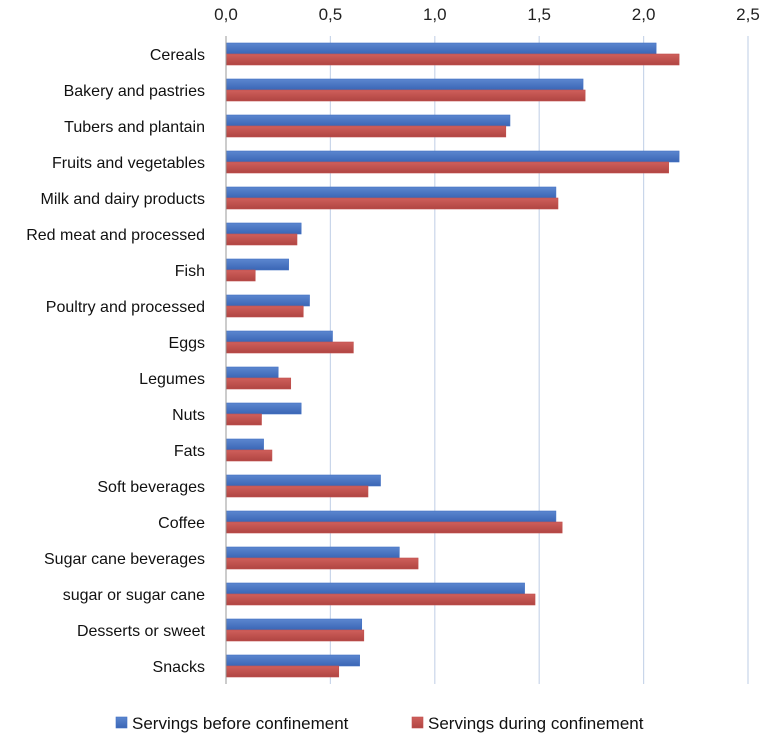 This screenshot has width=765, height=743. I want to click on category-label: Soft beverages, so click(151, 487).